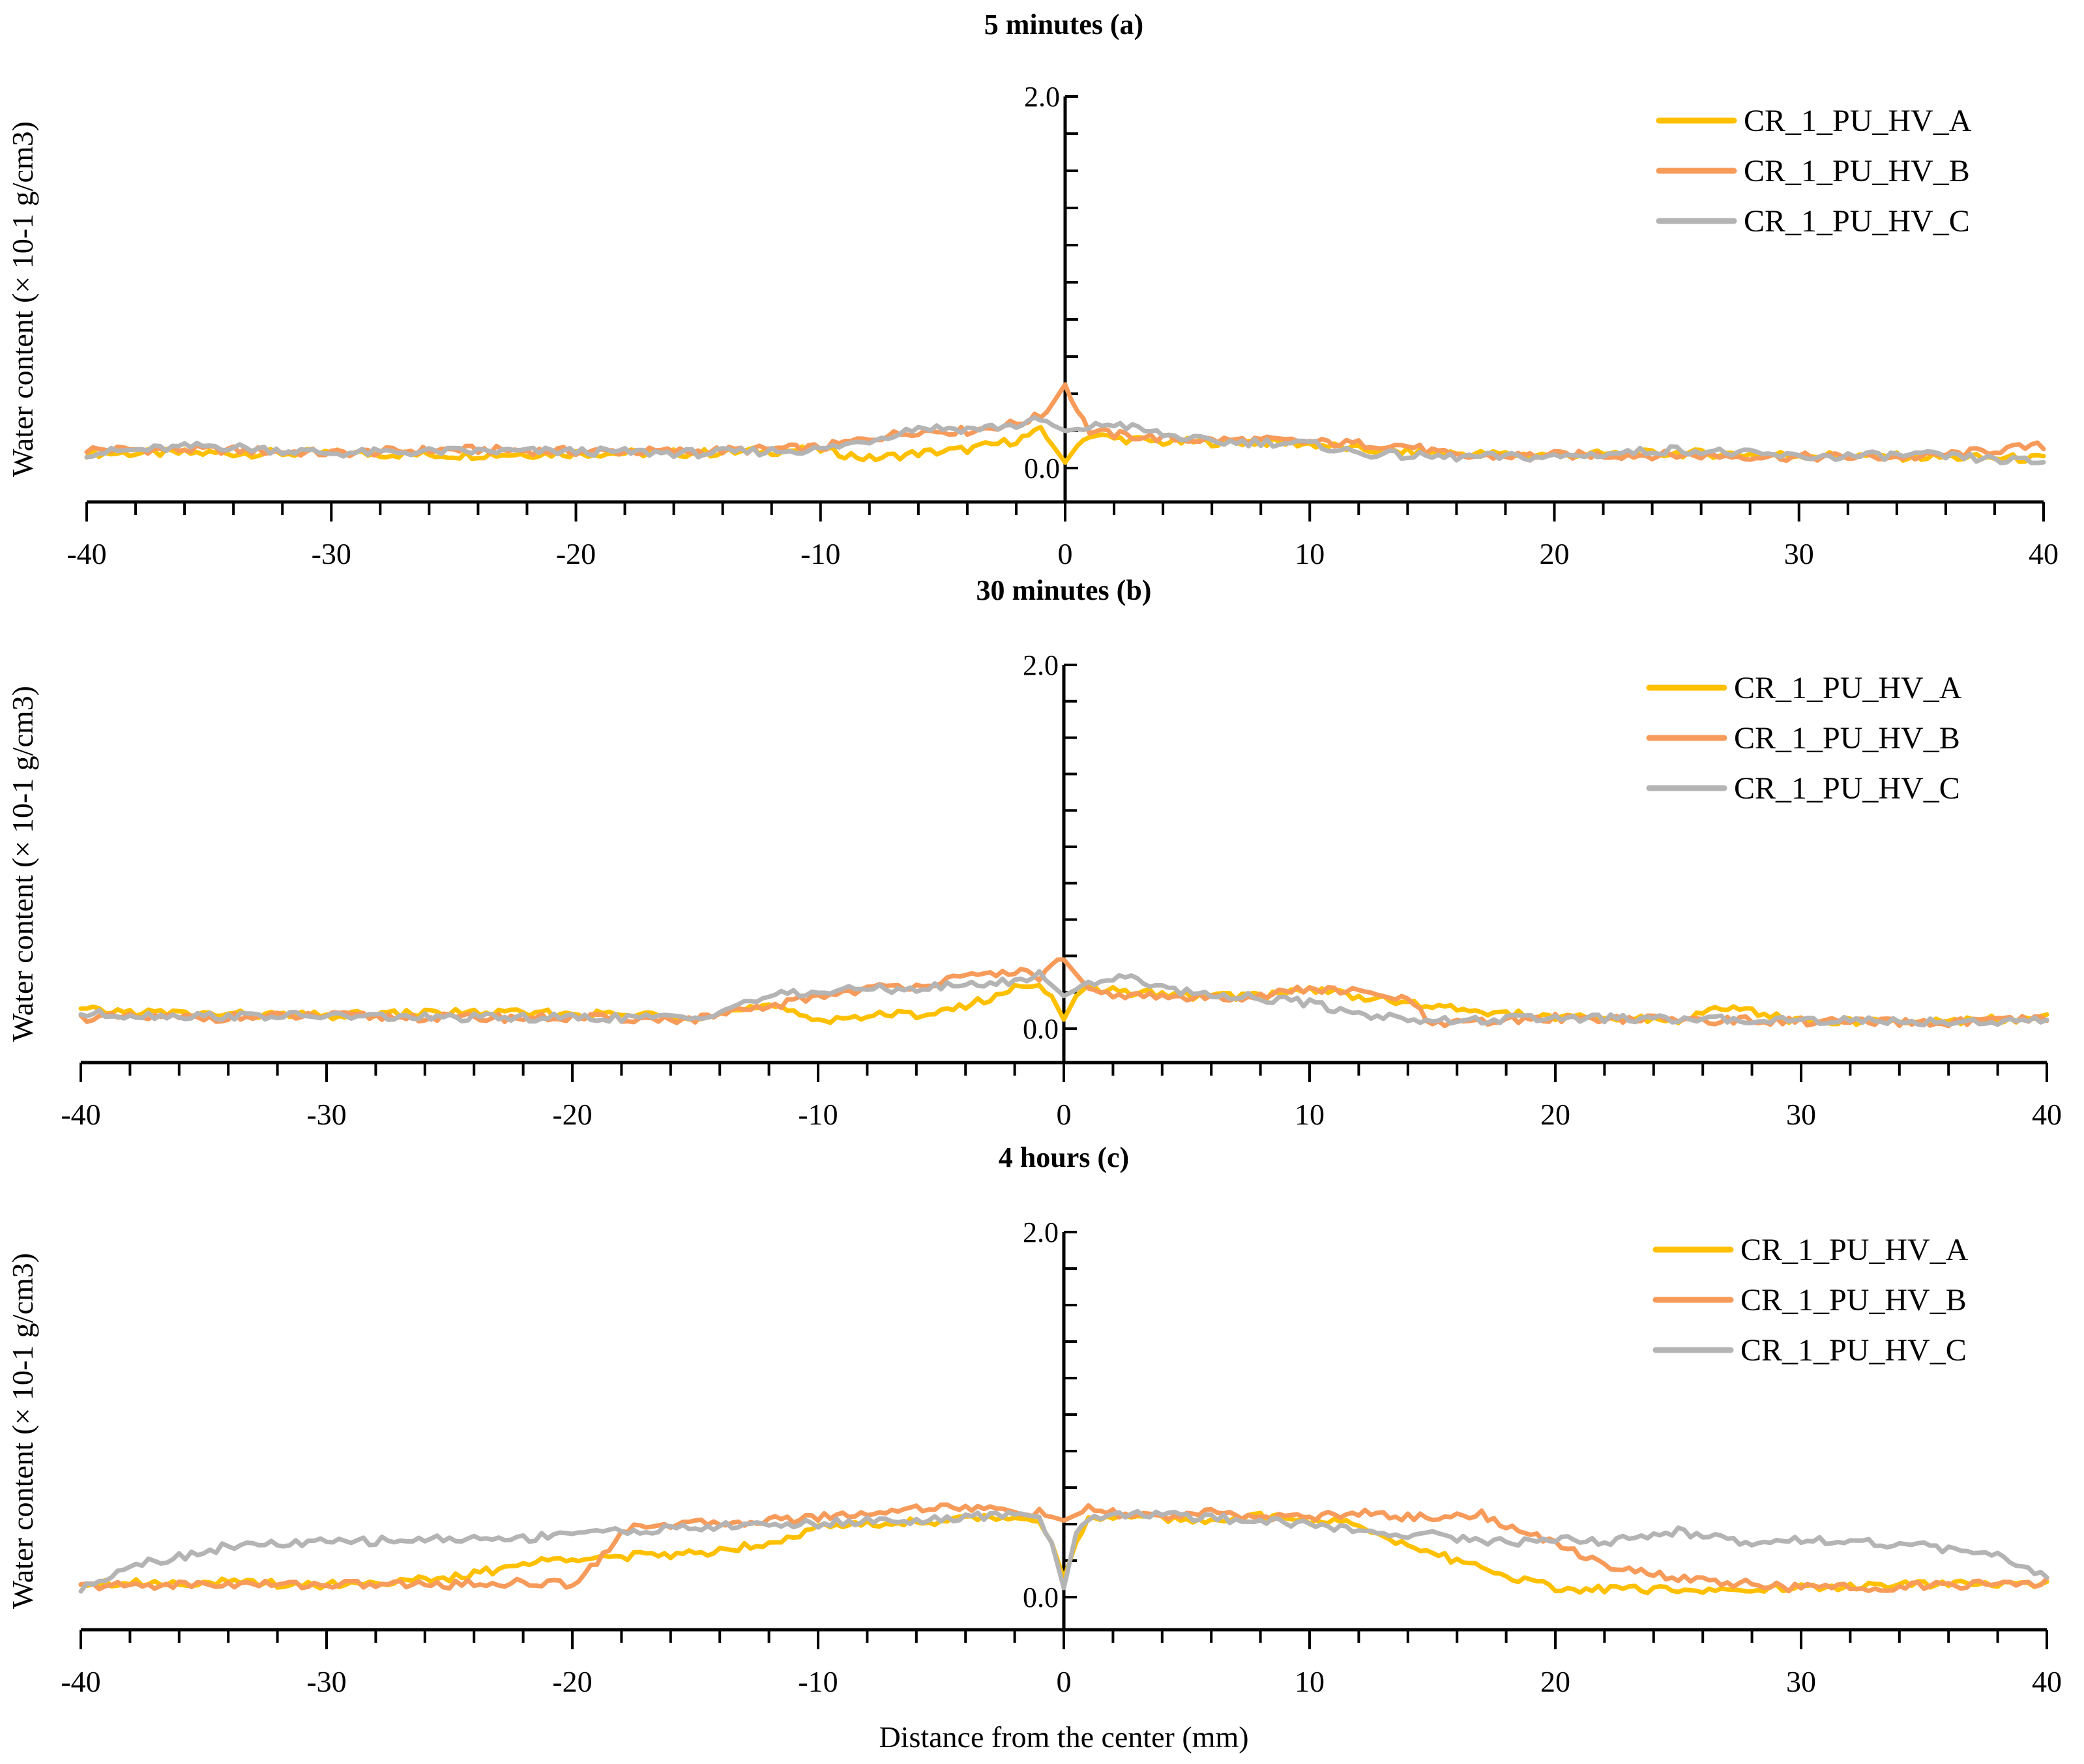  I want to click on panel-title: 30 minutes (b), so click(1064, 590).